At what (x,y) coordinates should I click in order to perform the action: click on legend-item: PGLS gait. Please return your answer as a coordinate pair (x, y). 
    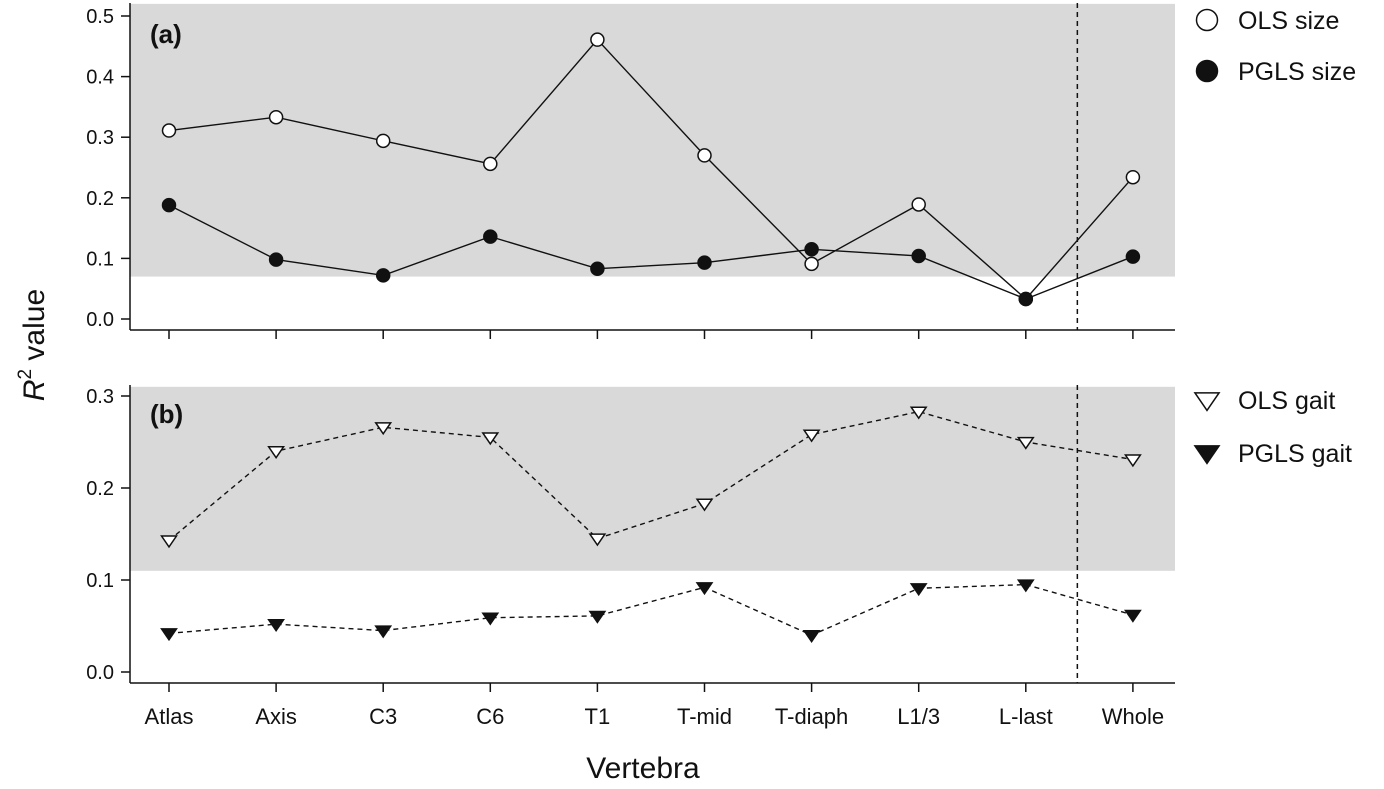
    Looking at the image, I should click on (1272, 454).